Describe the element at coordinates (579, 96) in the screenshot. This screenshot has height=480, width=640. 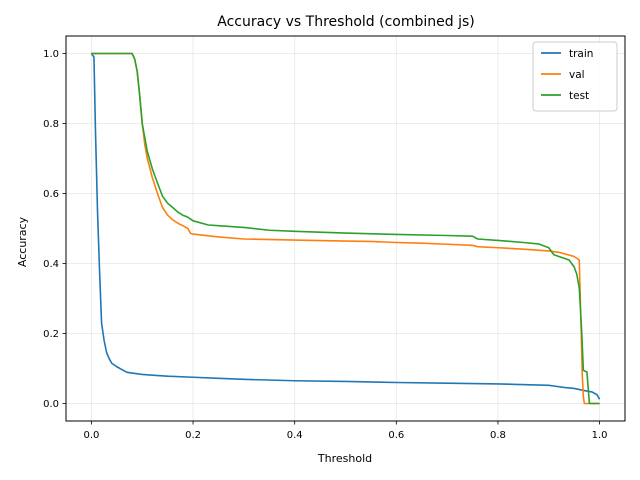
I see `legend-label-test: test` at that location.